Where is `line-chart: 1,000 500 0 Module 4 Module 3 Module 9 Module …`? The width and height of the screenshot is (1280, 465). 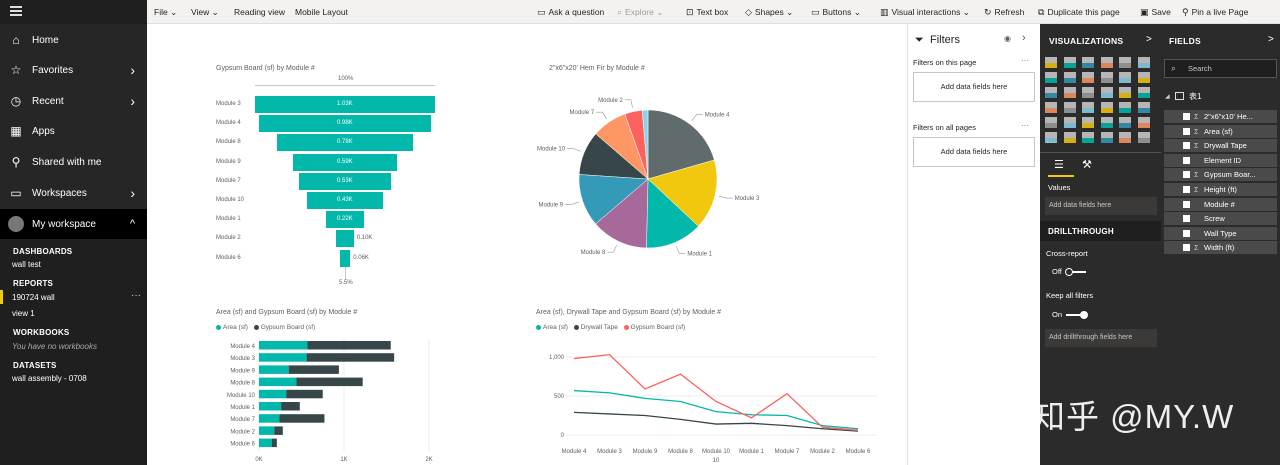 line-chart: 1,000 500 0 Module 4 Module 3 Module 9 Module … is located at coordinates (709, 403).